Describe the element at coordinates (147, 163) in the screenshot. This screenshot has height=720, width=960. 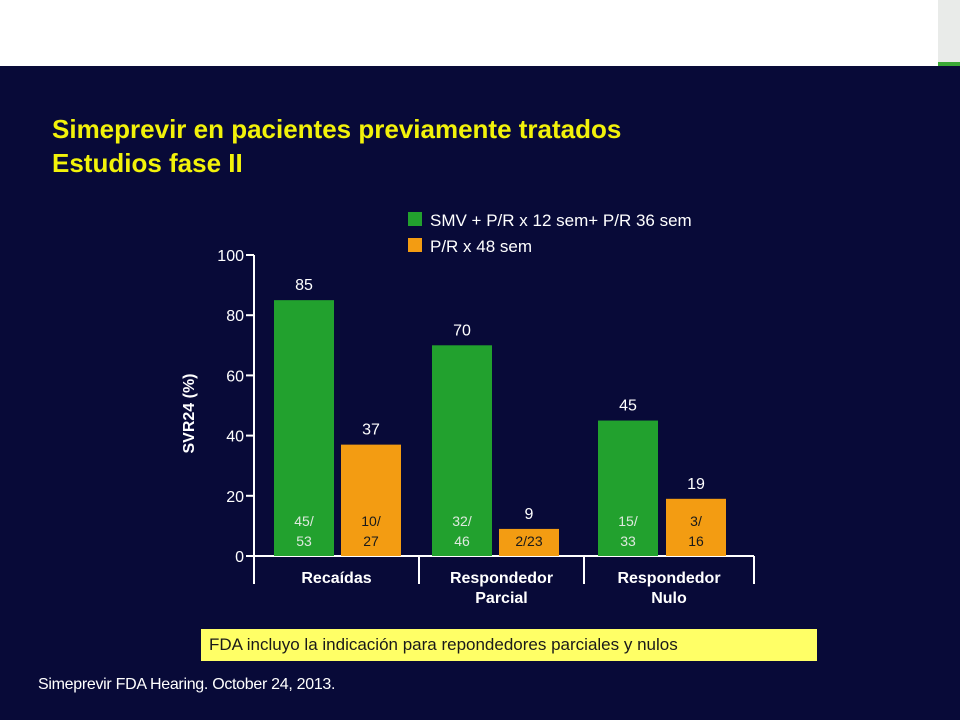
I see `slide-title-line-2: Estudios fase II` at that location.